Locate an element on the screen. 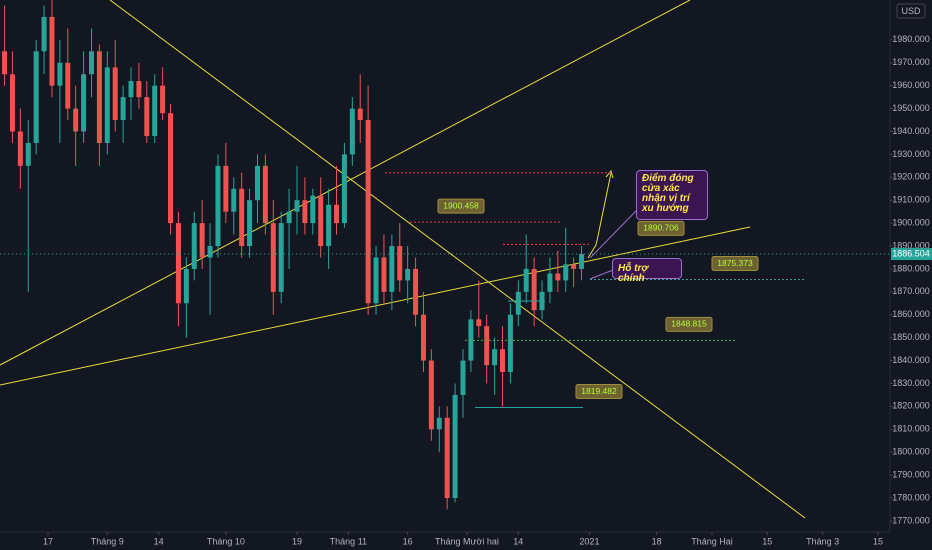 The height and width of the screenshot is (550, 932). level-label: 1900.458 is located at coordinates (461, 205).